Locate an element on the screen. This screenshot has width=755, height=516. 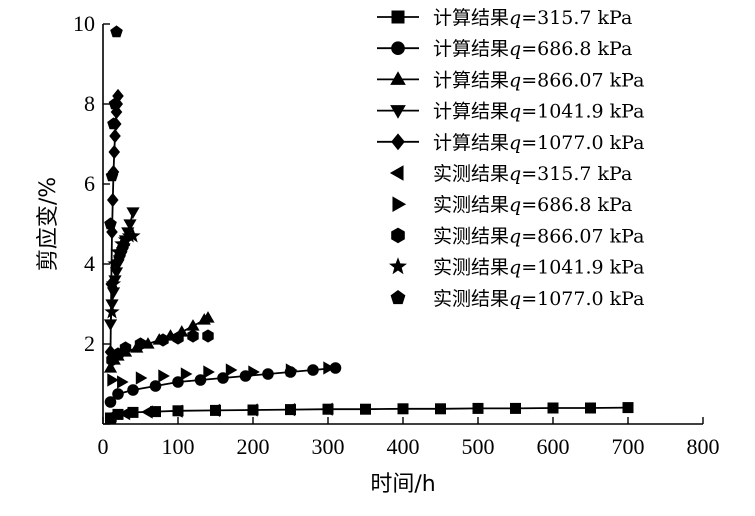
legend-label: 实测结果q=315.7 kPa is located at coordinates (532, 174).